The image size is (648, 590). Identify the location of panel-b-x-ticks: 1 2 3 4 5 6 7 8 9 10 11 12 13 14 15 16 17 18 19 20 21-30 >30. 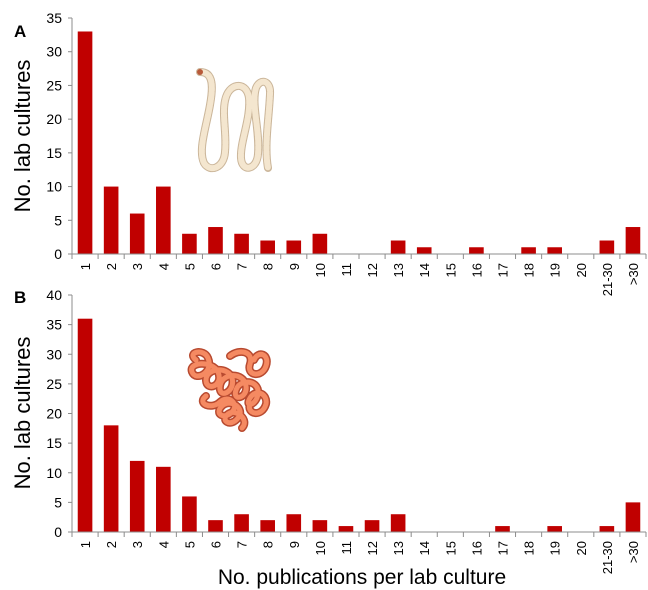
(359, 557).